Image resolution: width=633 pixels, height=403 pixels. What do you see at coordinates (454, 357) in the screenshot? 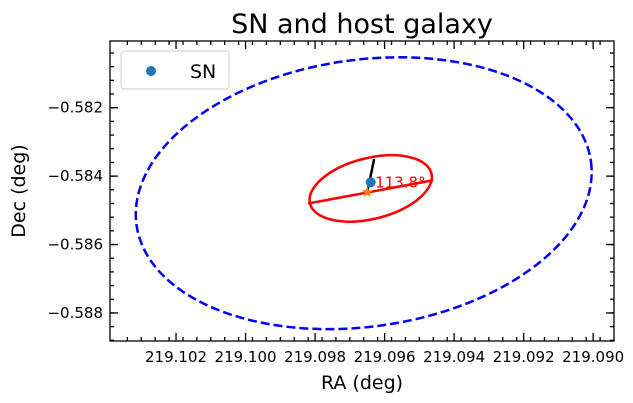
I see `x-tick-label: 219.094` at bounding box center [454, 357].